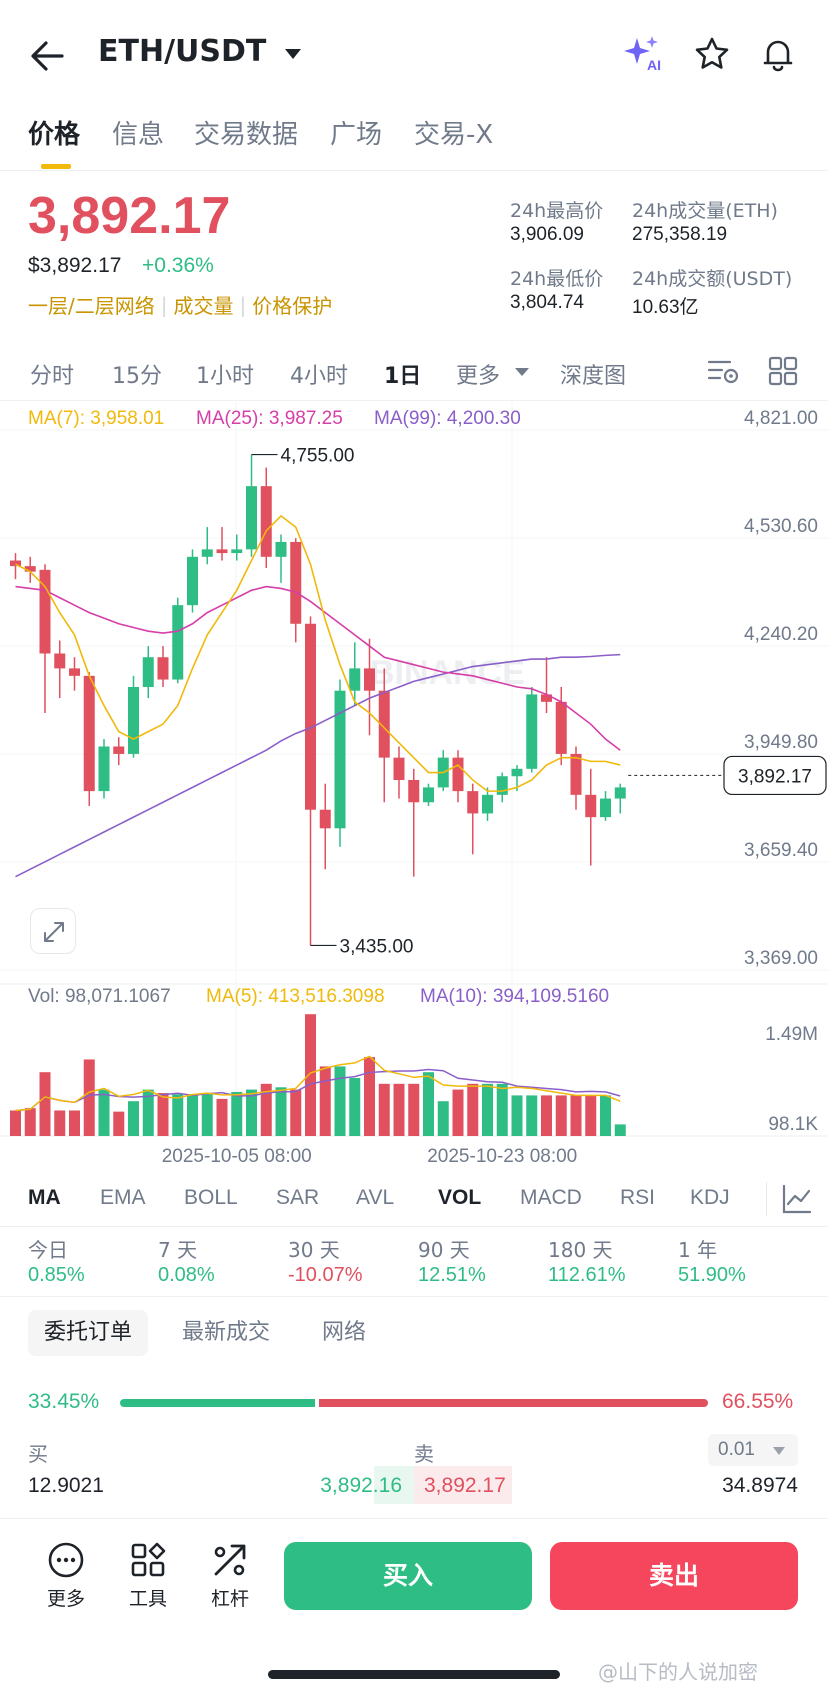  I want to click on bell-icon, so click(778, 54).